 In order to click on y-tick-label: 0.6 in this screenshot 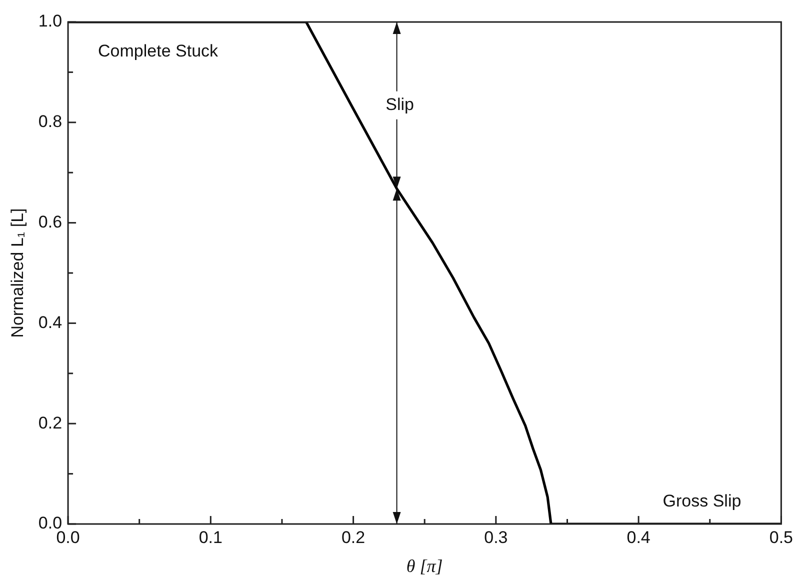, I will do `click(50, 222)`.